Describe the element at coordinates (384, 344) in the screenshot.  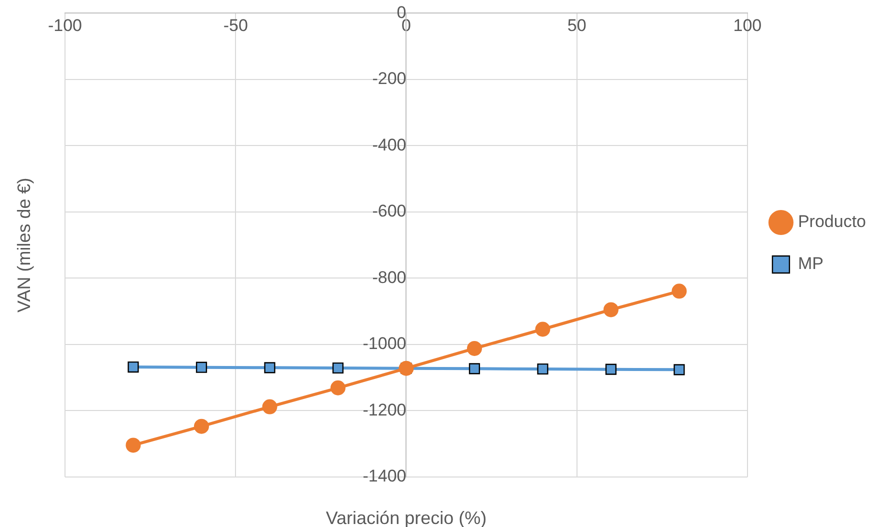
I see `y-tick-label: -1000` at that location.